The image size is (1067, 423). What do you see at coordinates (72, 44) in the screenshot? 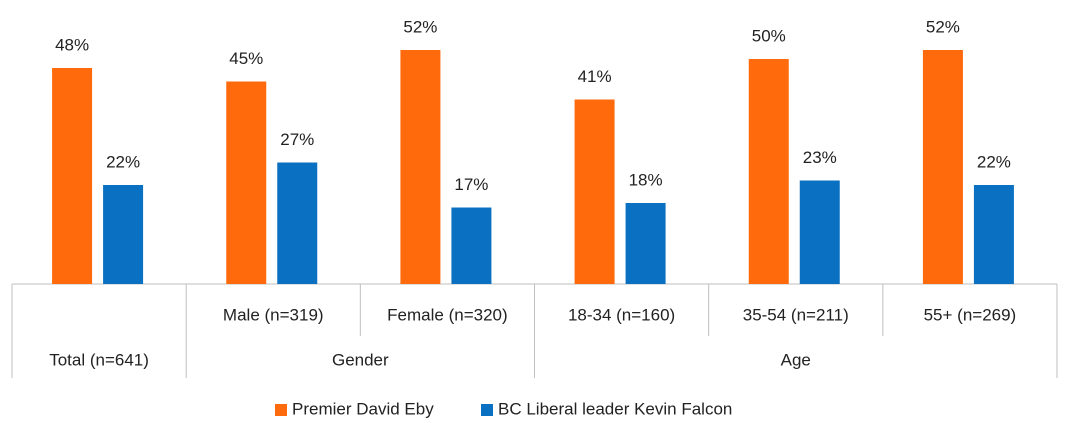
I see `value-label: 48%` at bounding box center [72, 44].